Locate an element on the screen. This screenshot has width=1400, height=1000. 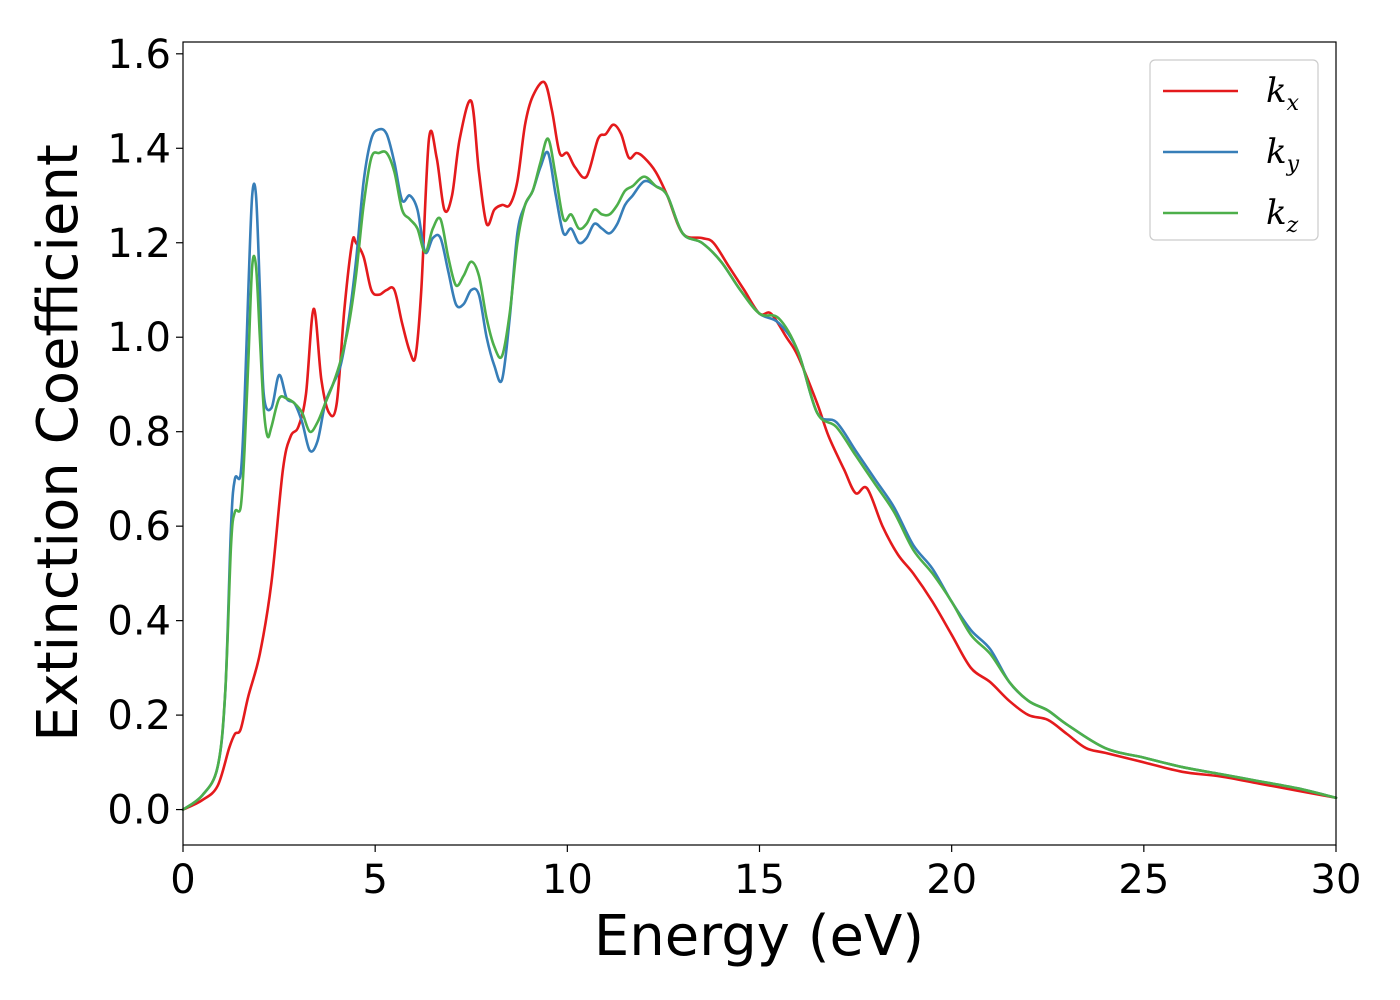
legend-label-y: ky is located at coordinates (1283, 154).